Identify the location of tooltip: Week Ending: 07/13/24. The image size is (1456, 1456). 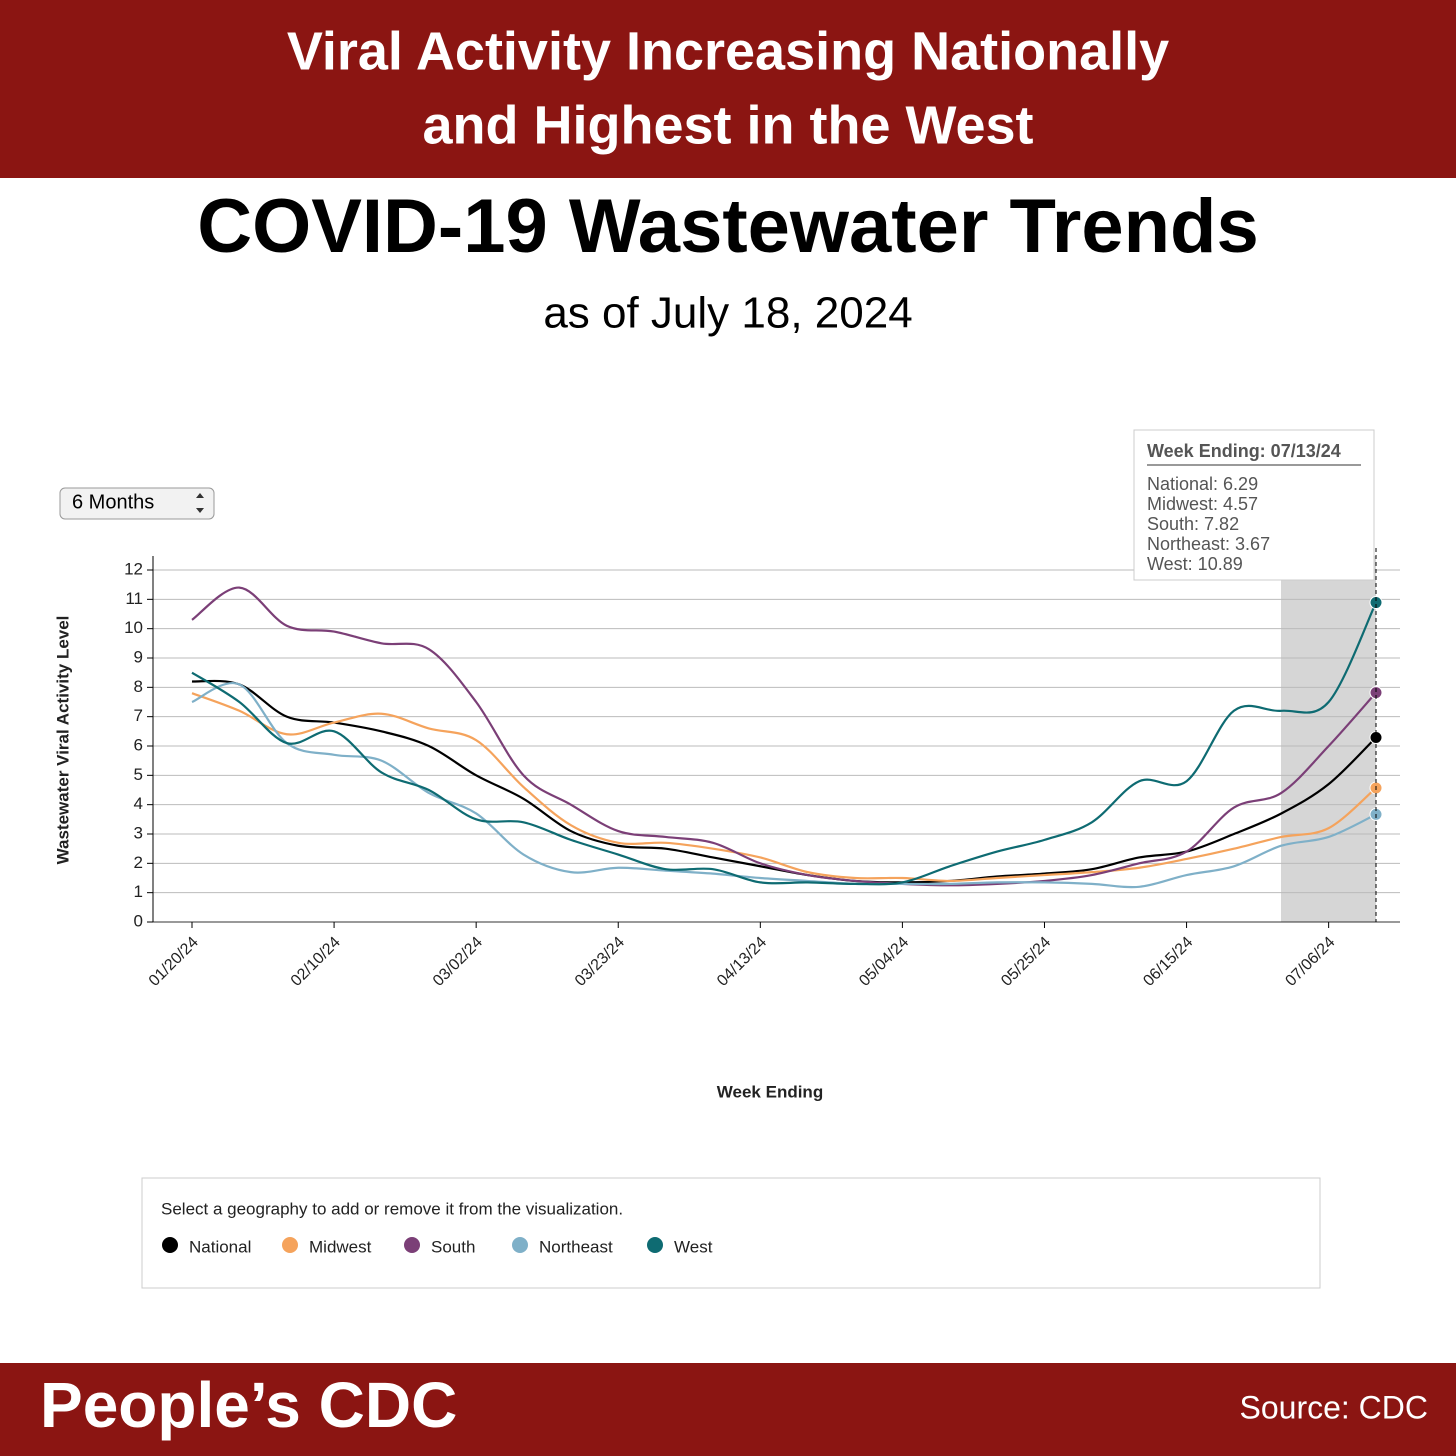
(1254, 505).